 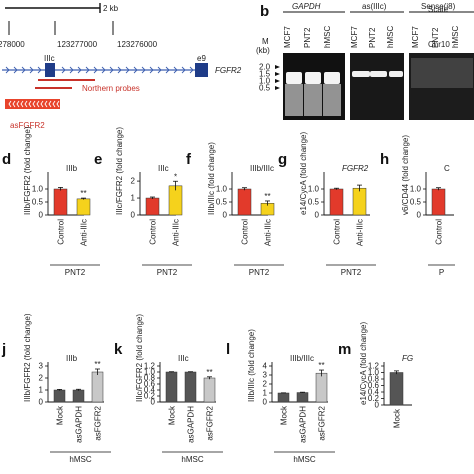 What do you see at coordinates (12, 44) in the screenshot?
I see `coord-label-1: 278000` at bounding box center [12, 44].